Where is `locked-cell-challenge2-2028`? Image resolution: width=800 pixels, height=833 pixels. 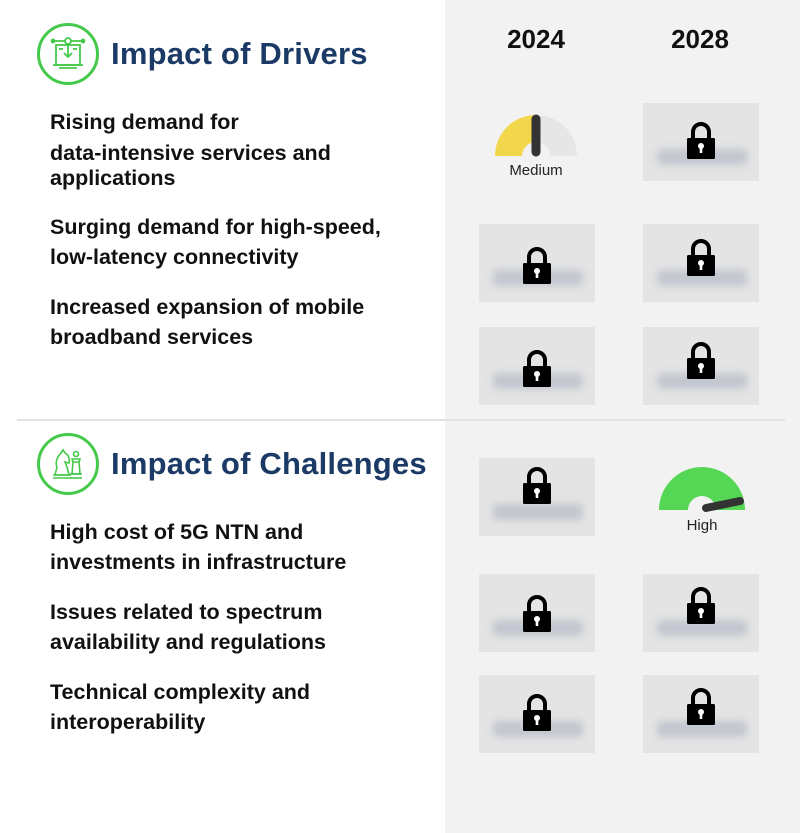 locked-cell-challenge2-2028 is located at coordinates (701, 613).